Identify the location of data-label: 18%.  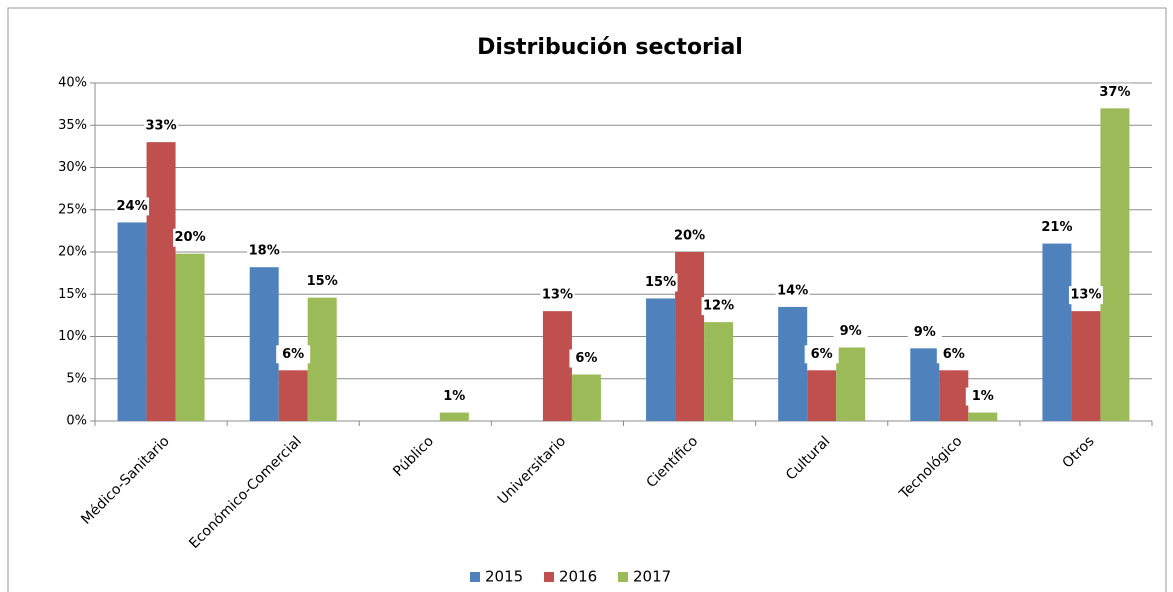
(264, 251).